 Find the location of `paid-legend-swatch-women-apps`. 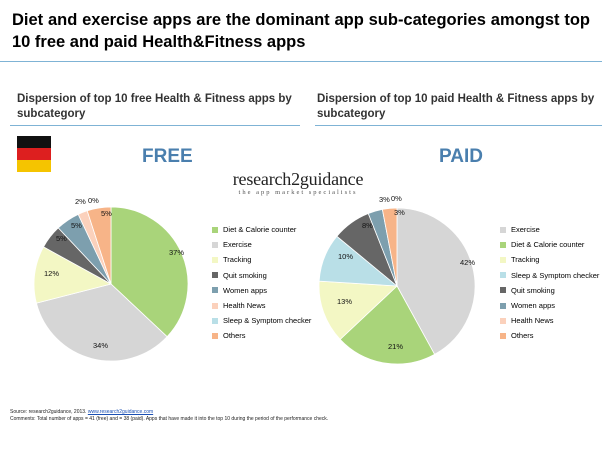

paid-legend-swatch-women-apps is located at coordinates (503, 305).